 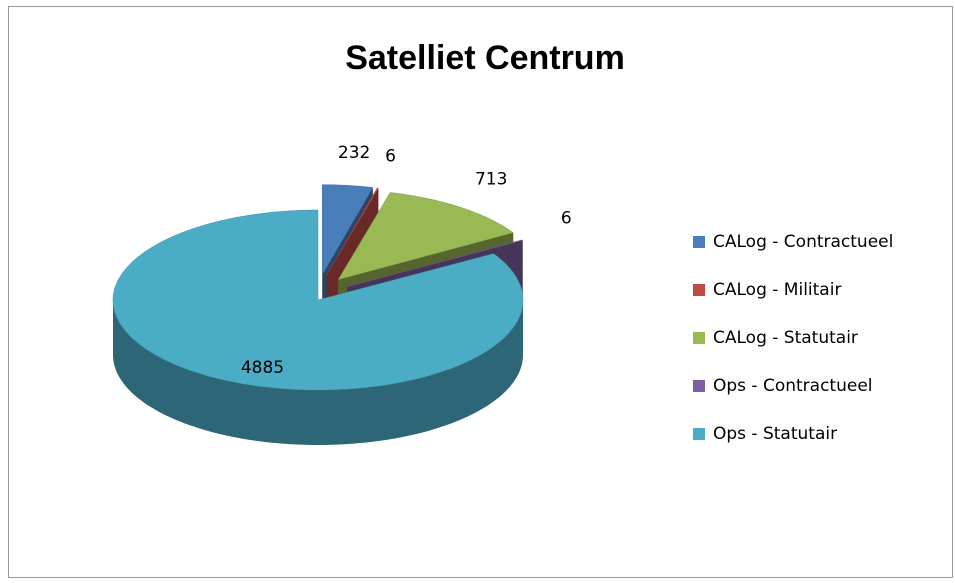 What do you see at coordinates (485, 58) in the screenshot?
I see `chart-title: Satelliet Centrum` at bounding box center [485, 58].